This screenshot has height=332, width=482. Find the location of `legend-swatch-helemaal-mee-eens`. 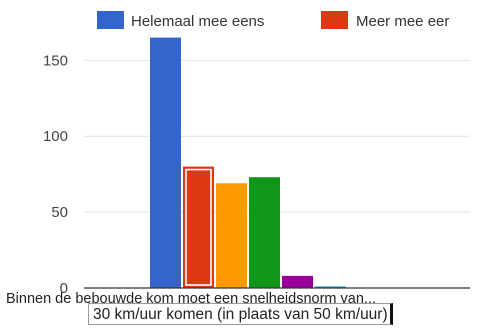

legend-swatch-helemaal-mee-eens is located at coordinates (110, 20).